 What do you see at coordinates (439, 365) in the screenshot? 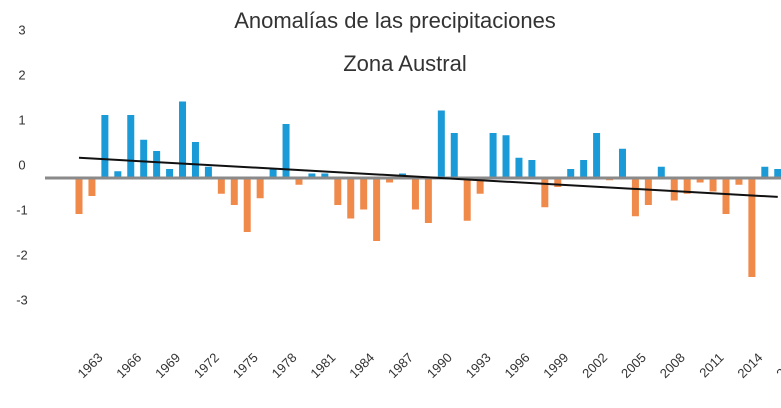
I see `x-tick-label: 1990` at bounding box center [439, 365].